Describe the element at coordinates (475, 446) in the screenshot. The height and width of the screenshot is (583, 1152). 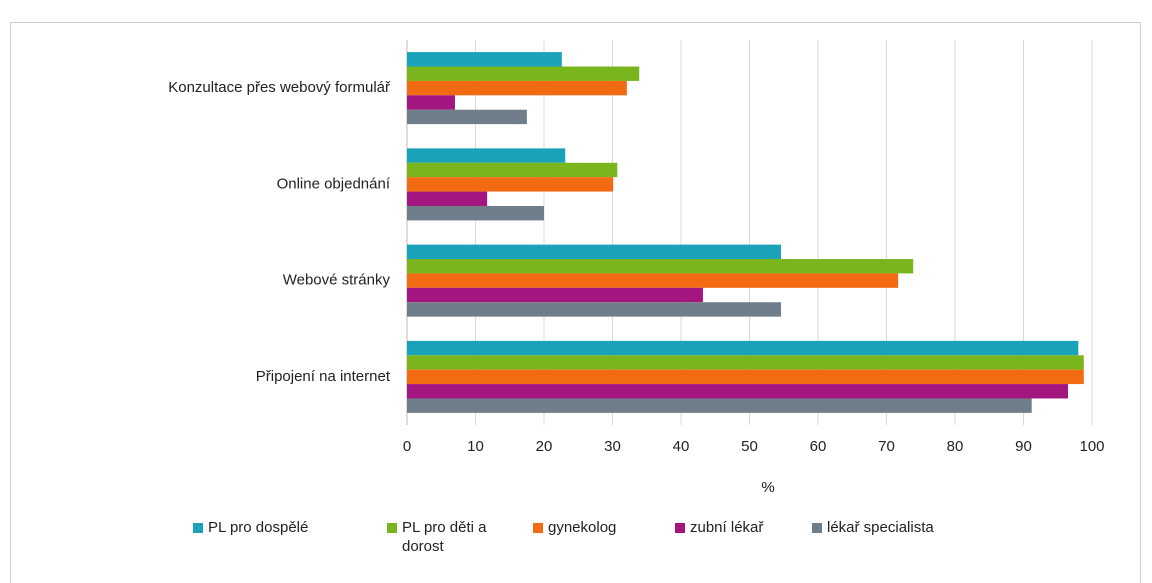
I see `x-tick-label: 10` at that location.